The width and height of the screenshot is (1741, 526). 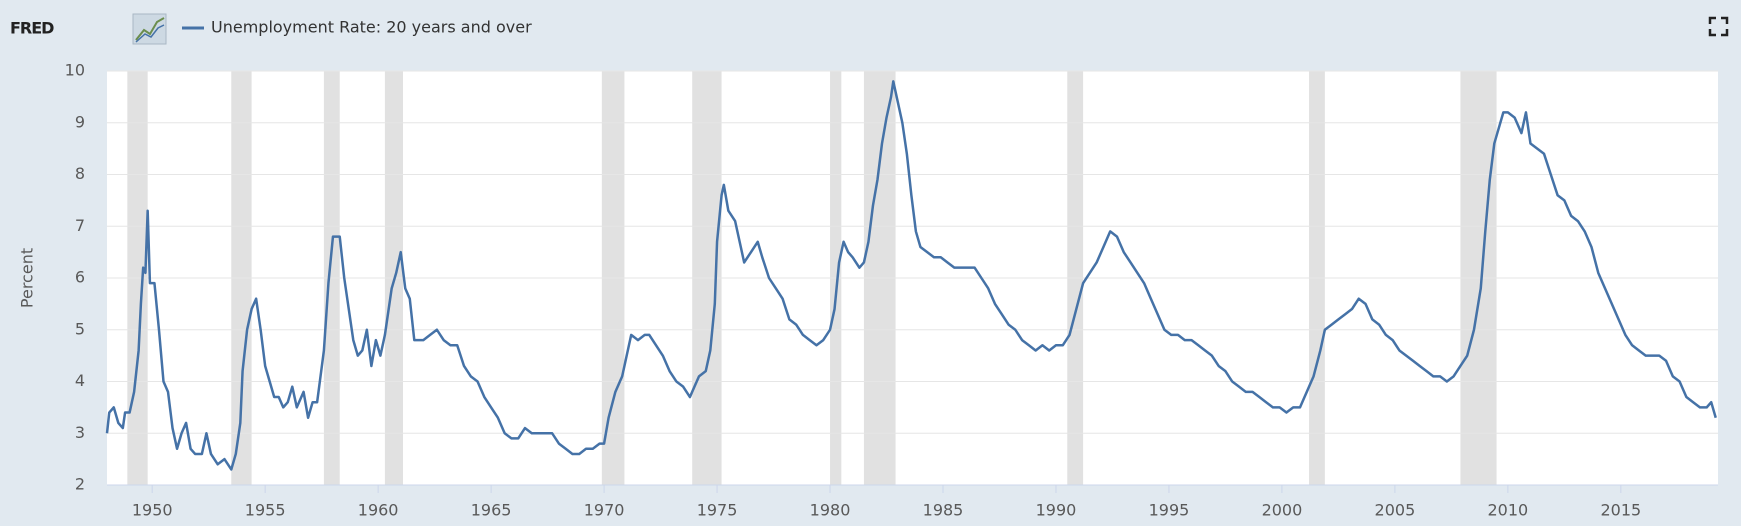 What do you see at coordinates (1282, 510) in the screenshot?
I see `x-tick-label: 2000` at bounding box center [1282, 510].